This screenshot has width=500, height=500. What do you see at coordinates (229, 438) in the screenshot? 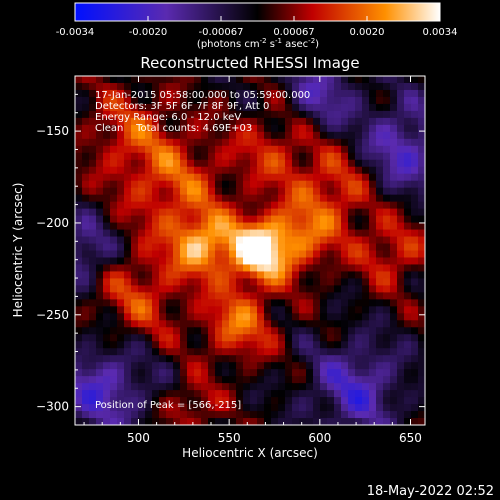
I see `x-tick-label: 550` at bounding box center [229, 438].